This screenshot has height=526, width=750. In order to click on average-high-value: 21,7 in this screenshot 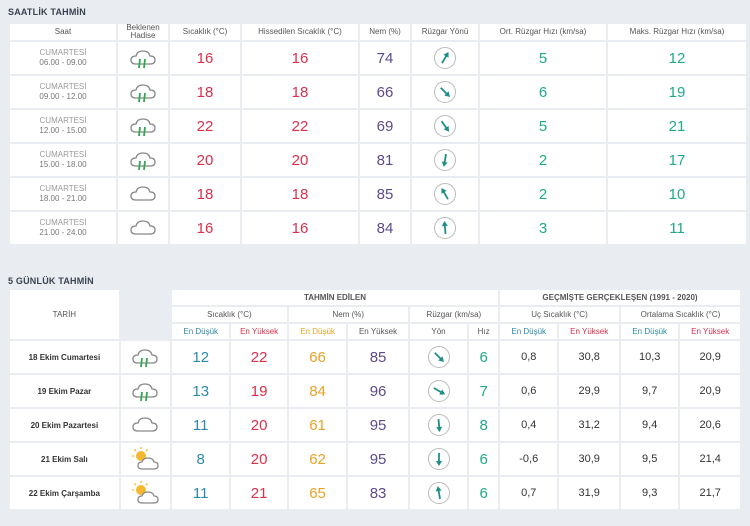, I will do `click(710, 493)`.